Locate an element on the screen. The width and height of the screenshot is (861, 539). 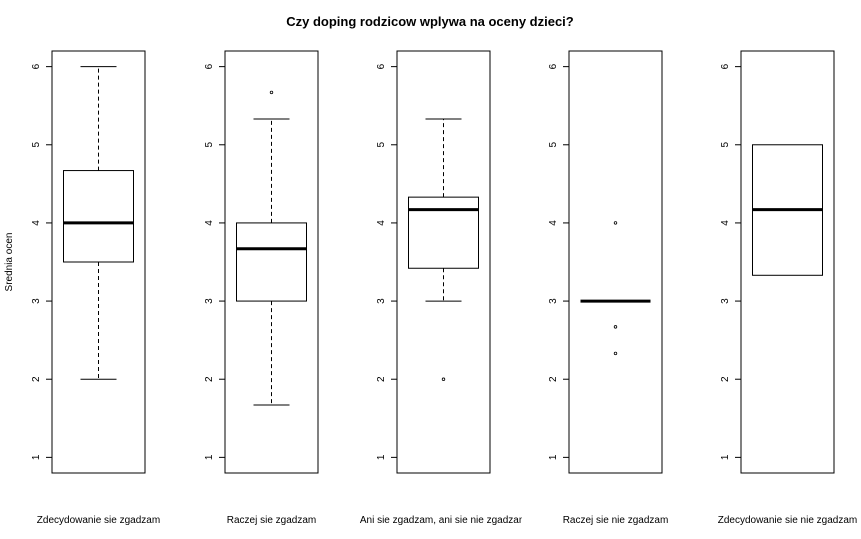
category-label: Zdecydowanie sie nie zgadzam is located at coordinates (788, 520).